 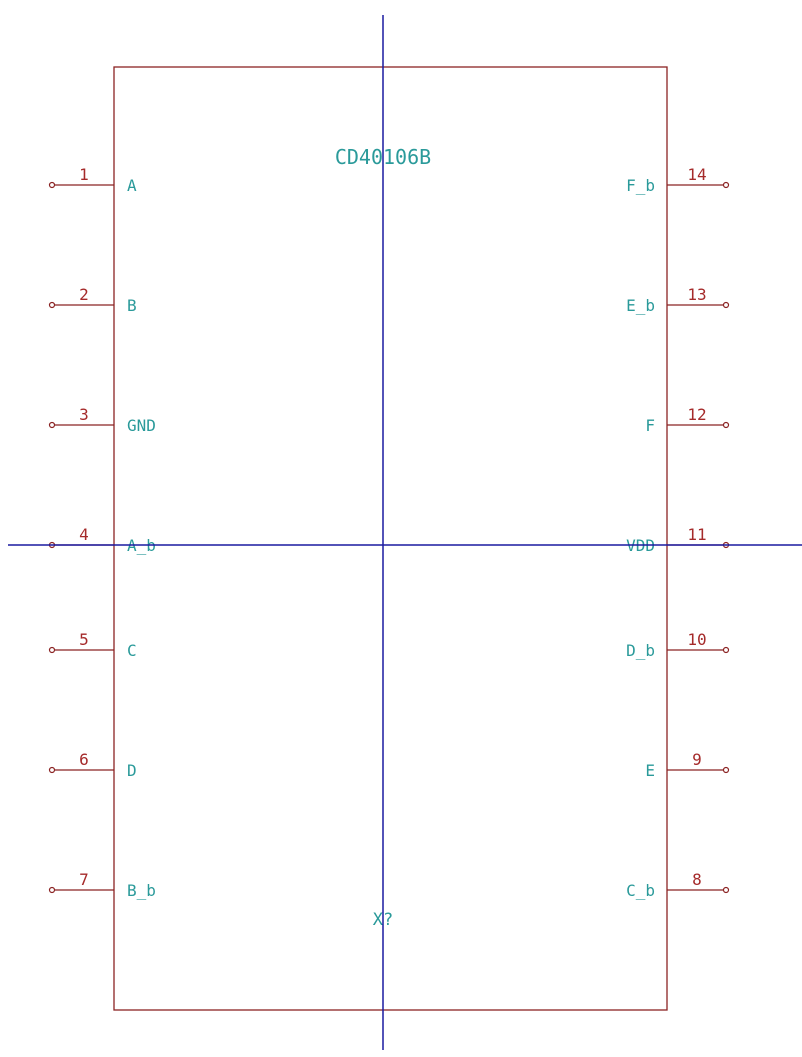 I want to click on pin-number: 6, so click(x=84, y=759).